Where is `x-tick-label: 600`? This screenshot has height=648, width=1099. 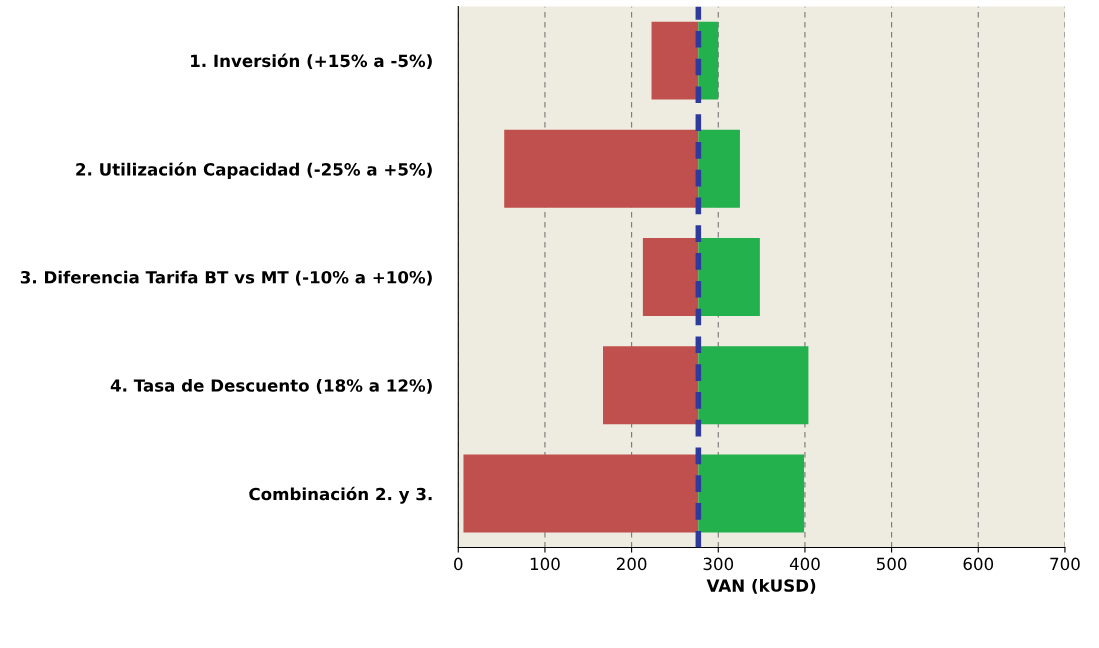 x-tick-label: 600 is located at coordinates (978, 564).